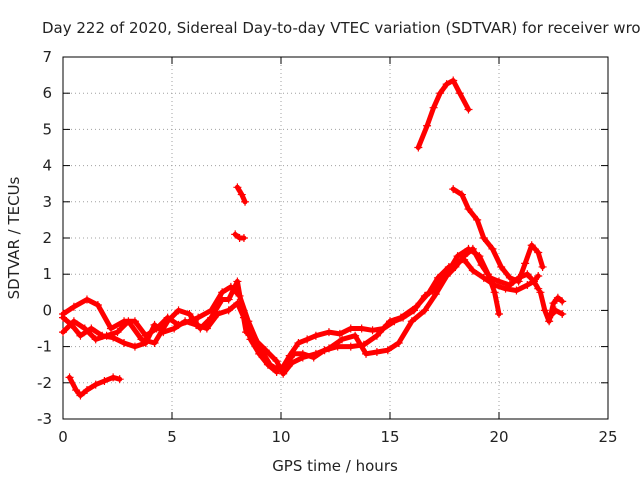 This screenshot has width=640, height=480. I want to click on y-tick-label: 6, so click(47, 93).